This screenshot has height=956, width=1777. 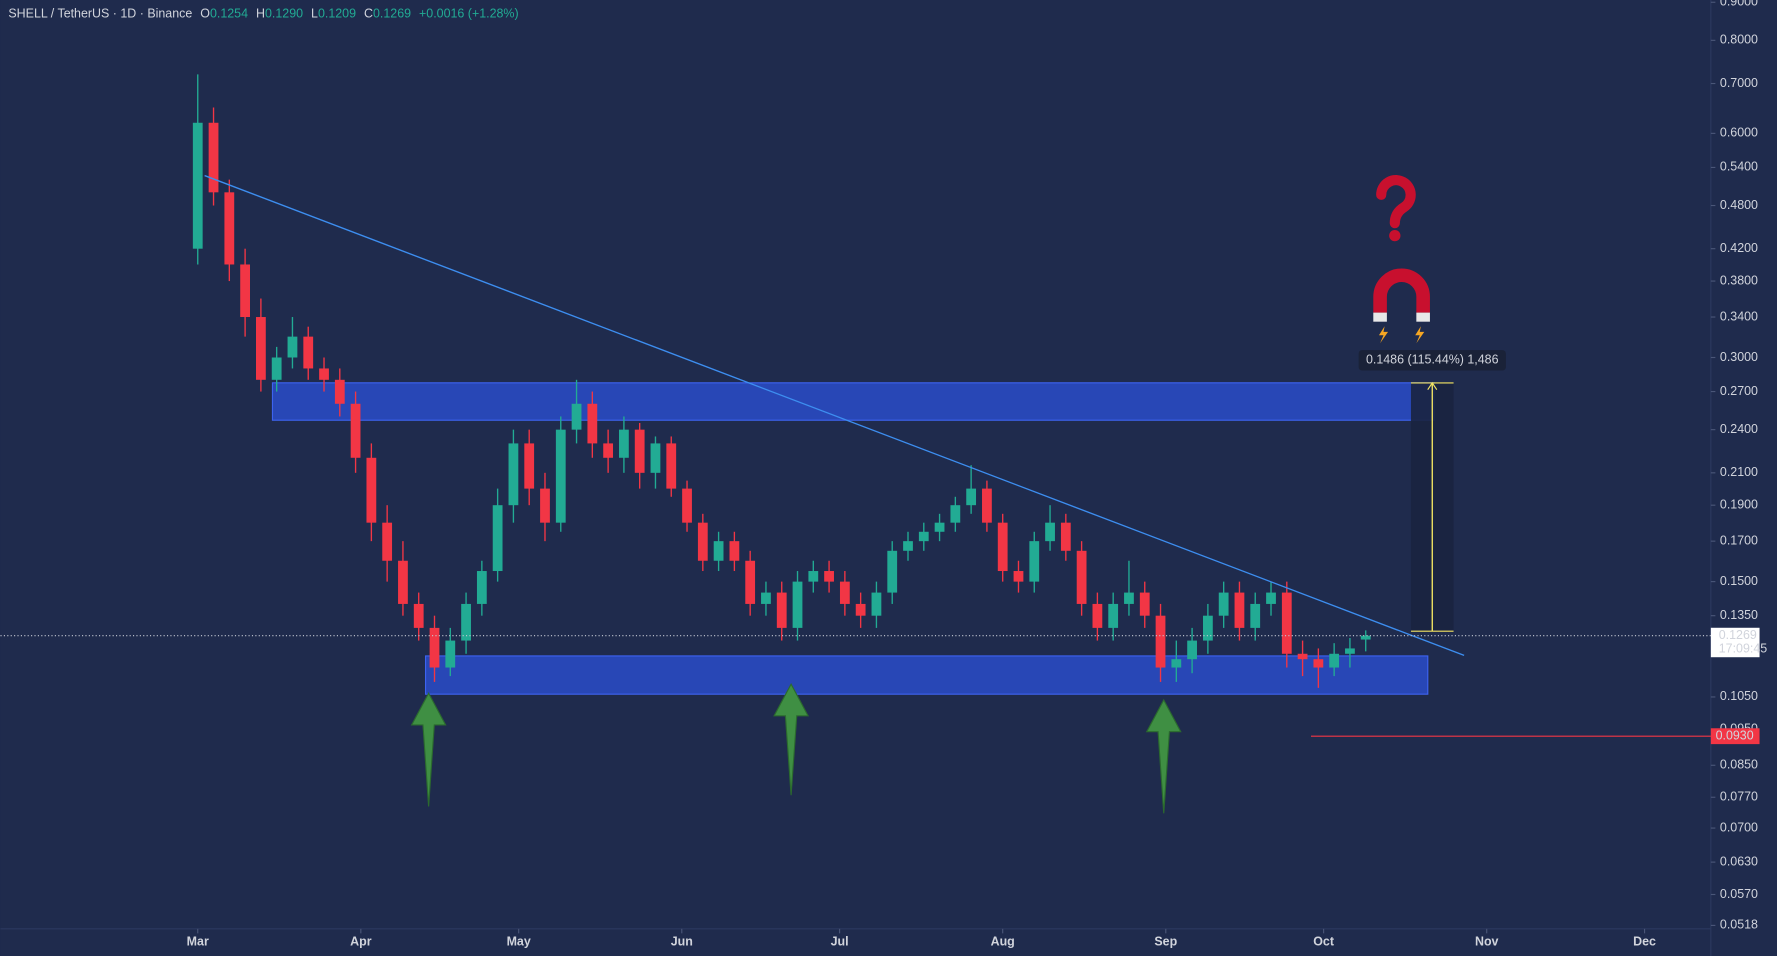 What do you see at coordinates (1396, 202) in the screenshot?
I see `question-mark` at bounding box center [1396, 202].